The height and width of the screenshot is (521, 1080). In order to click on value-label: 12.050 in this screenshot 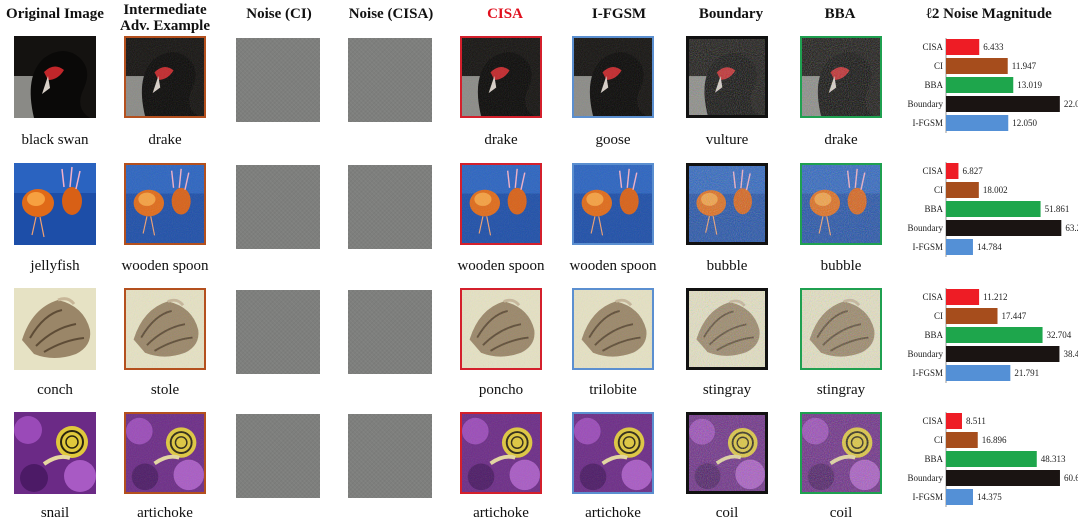, I will do `click(1024, 123)`.